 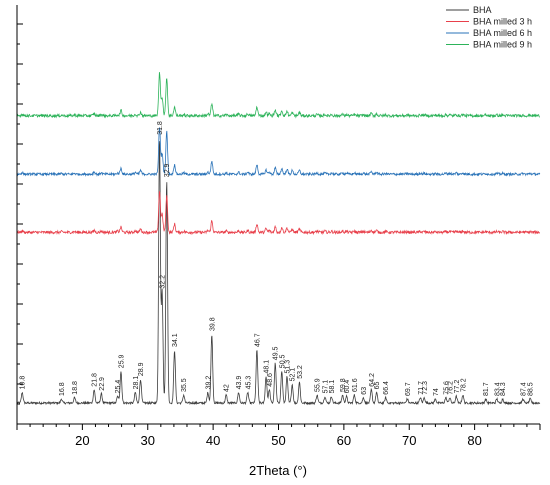 What do you see at coordinates (474, 440) in the screenshot?
I see `x-tick-label-80: 80` at bounding box center [474, 440].